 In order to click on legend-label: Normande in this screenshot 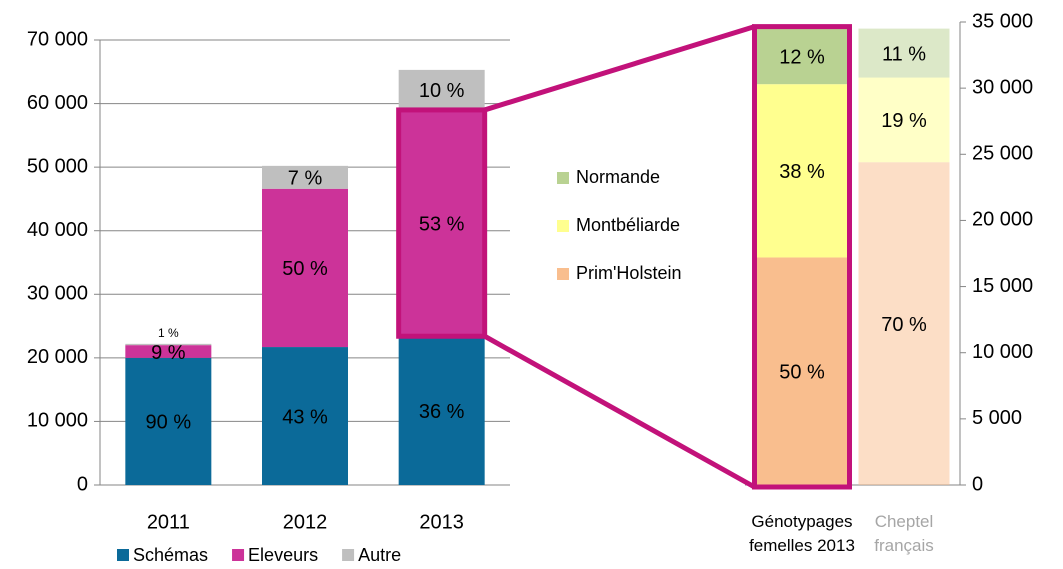, I will do `click(618, 177)`.